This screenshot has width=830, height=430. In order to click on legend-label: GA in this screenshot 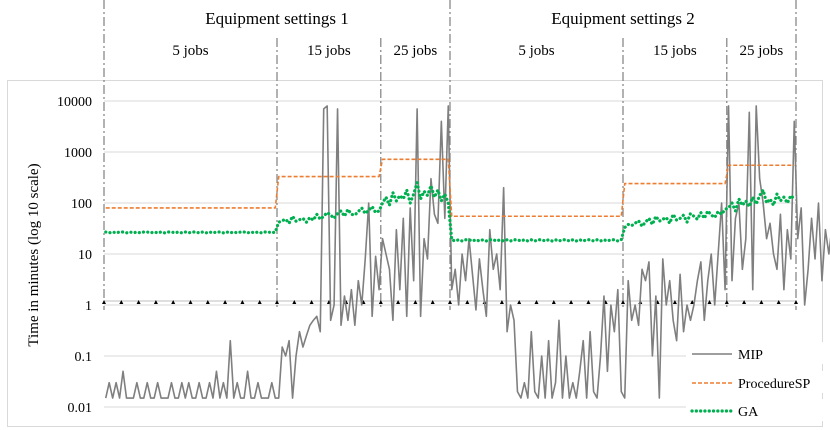, I will do `click(748, 412)`.